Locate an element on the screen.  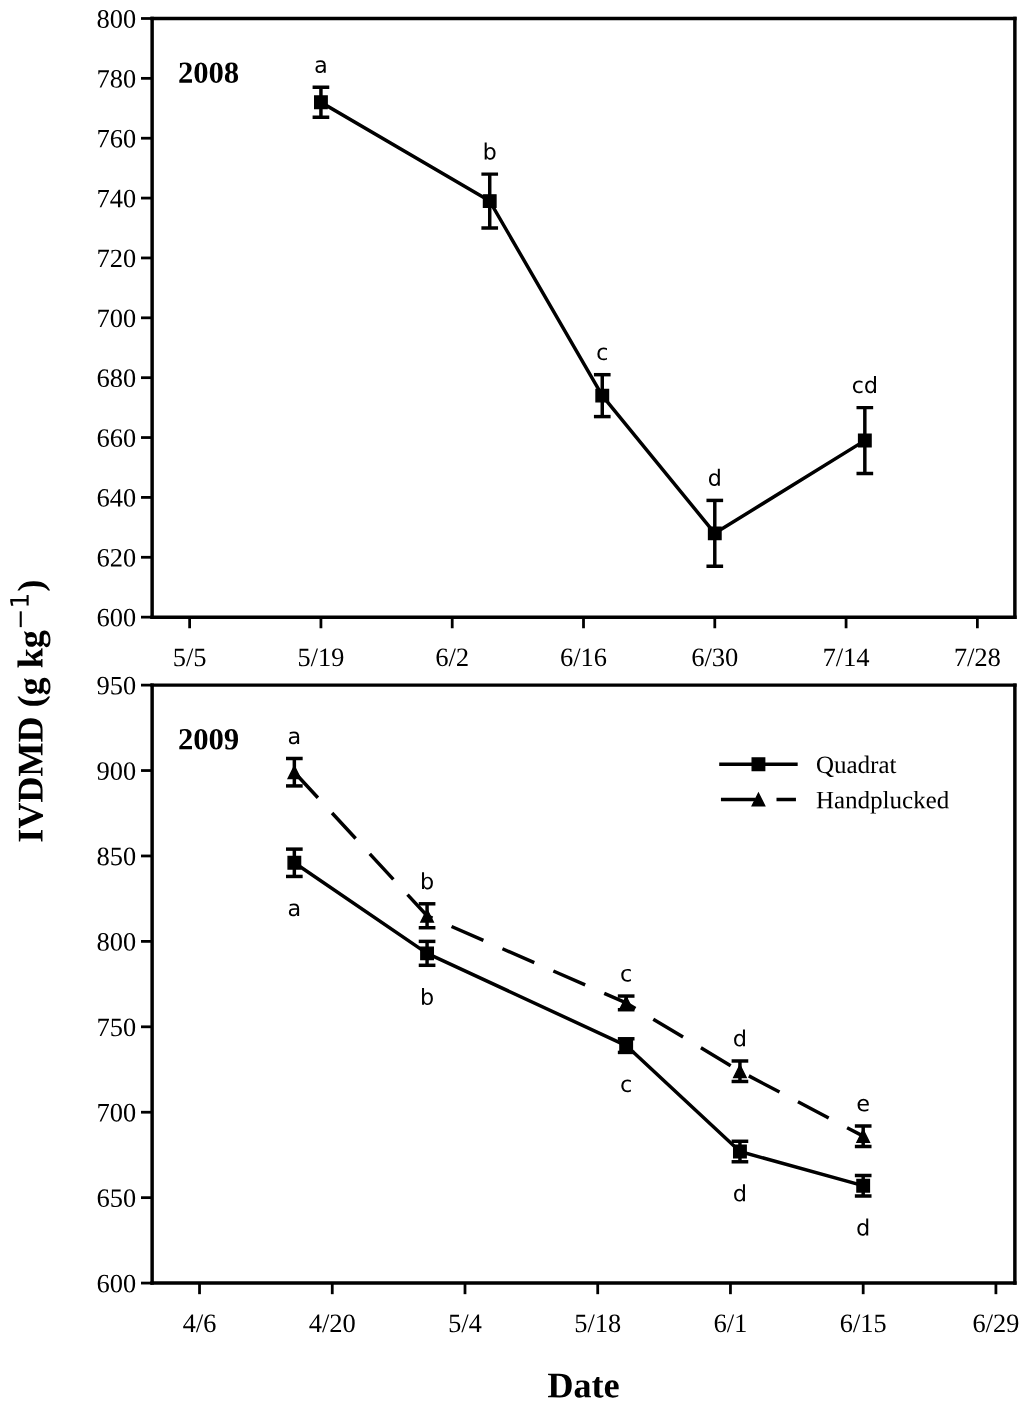
x-tick-label: 6/16 is located at coordinates (584, 657).